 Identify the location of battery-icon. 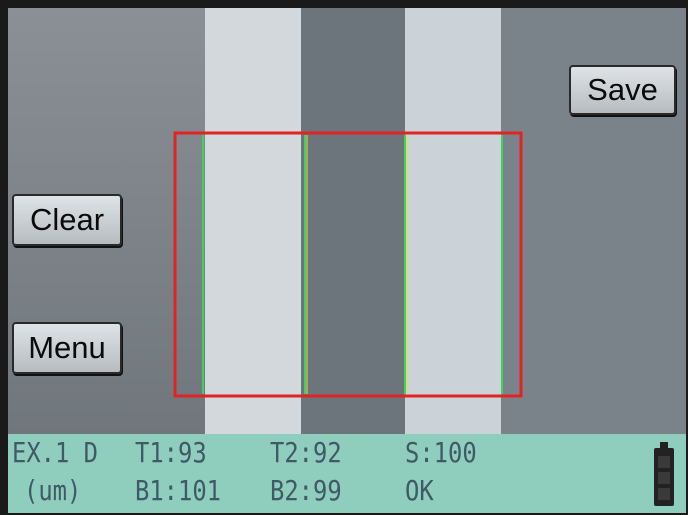
(664, 474).